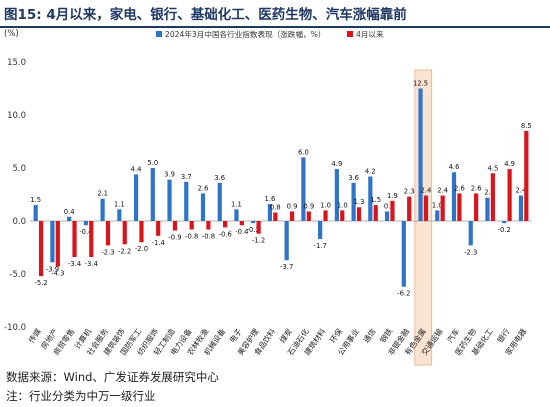 Image resolution: width=550 pixels, height=407 pixels. What do you see at coordinates (158, 243) in the screenshot?
I see `data-label-april: -1.4` at bounding box center [158, 243].